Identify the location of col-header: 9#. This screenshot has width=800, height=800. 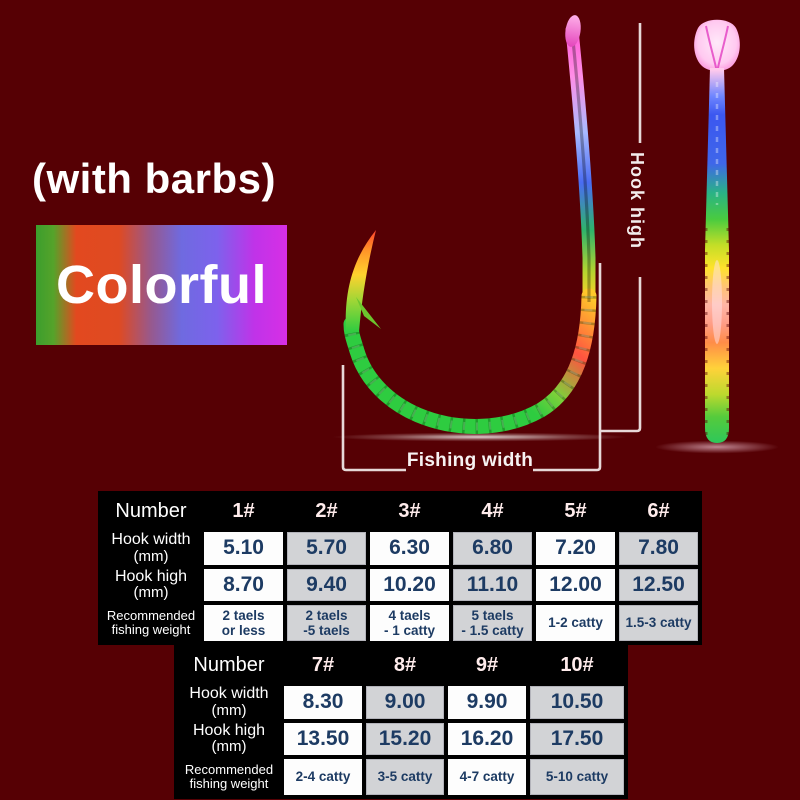
(487, 665).